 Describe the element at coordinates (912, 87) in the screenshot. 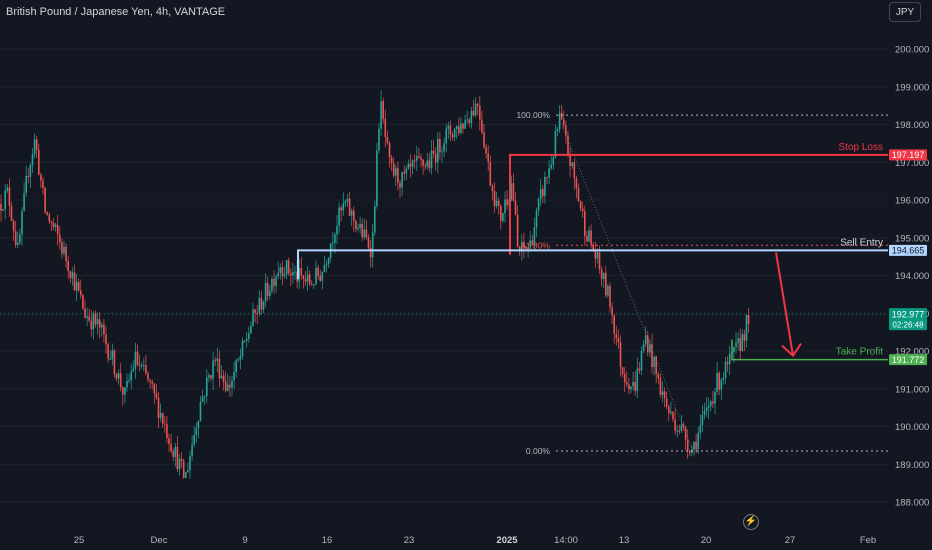

I see `y-tick-label: 199.000` at that location.